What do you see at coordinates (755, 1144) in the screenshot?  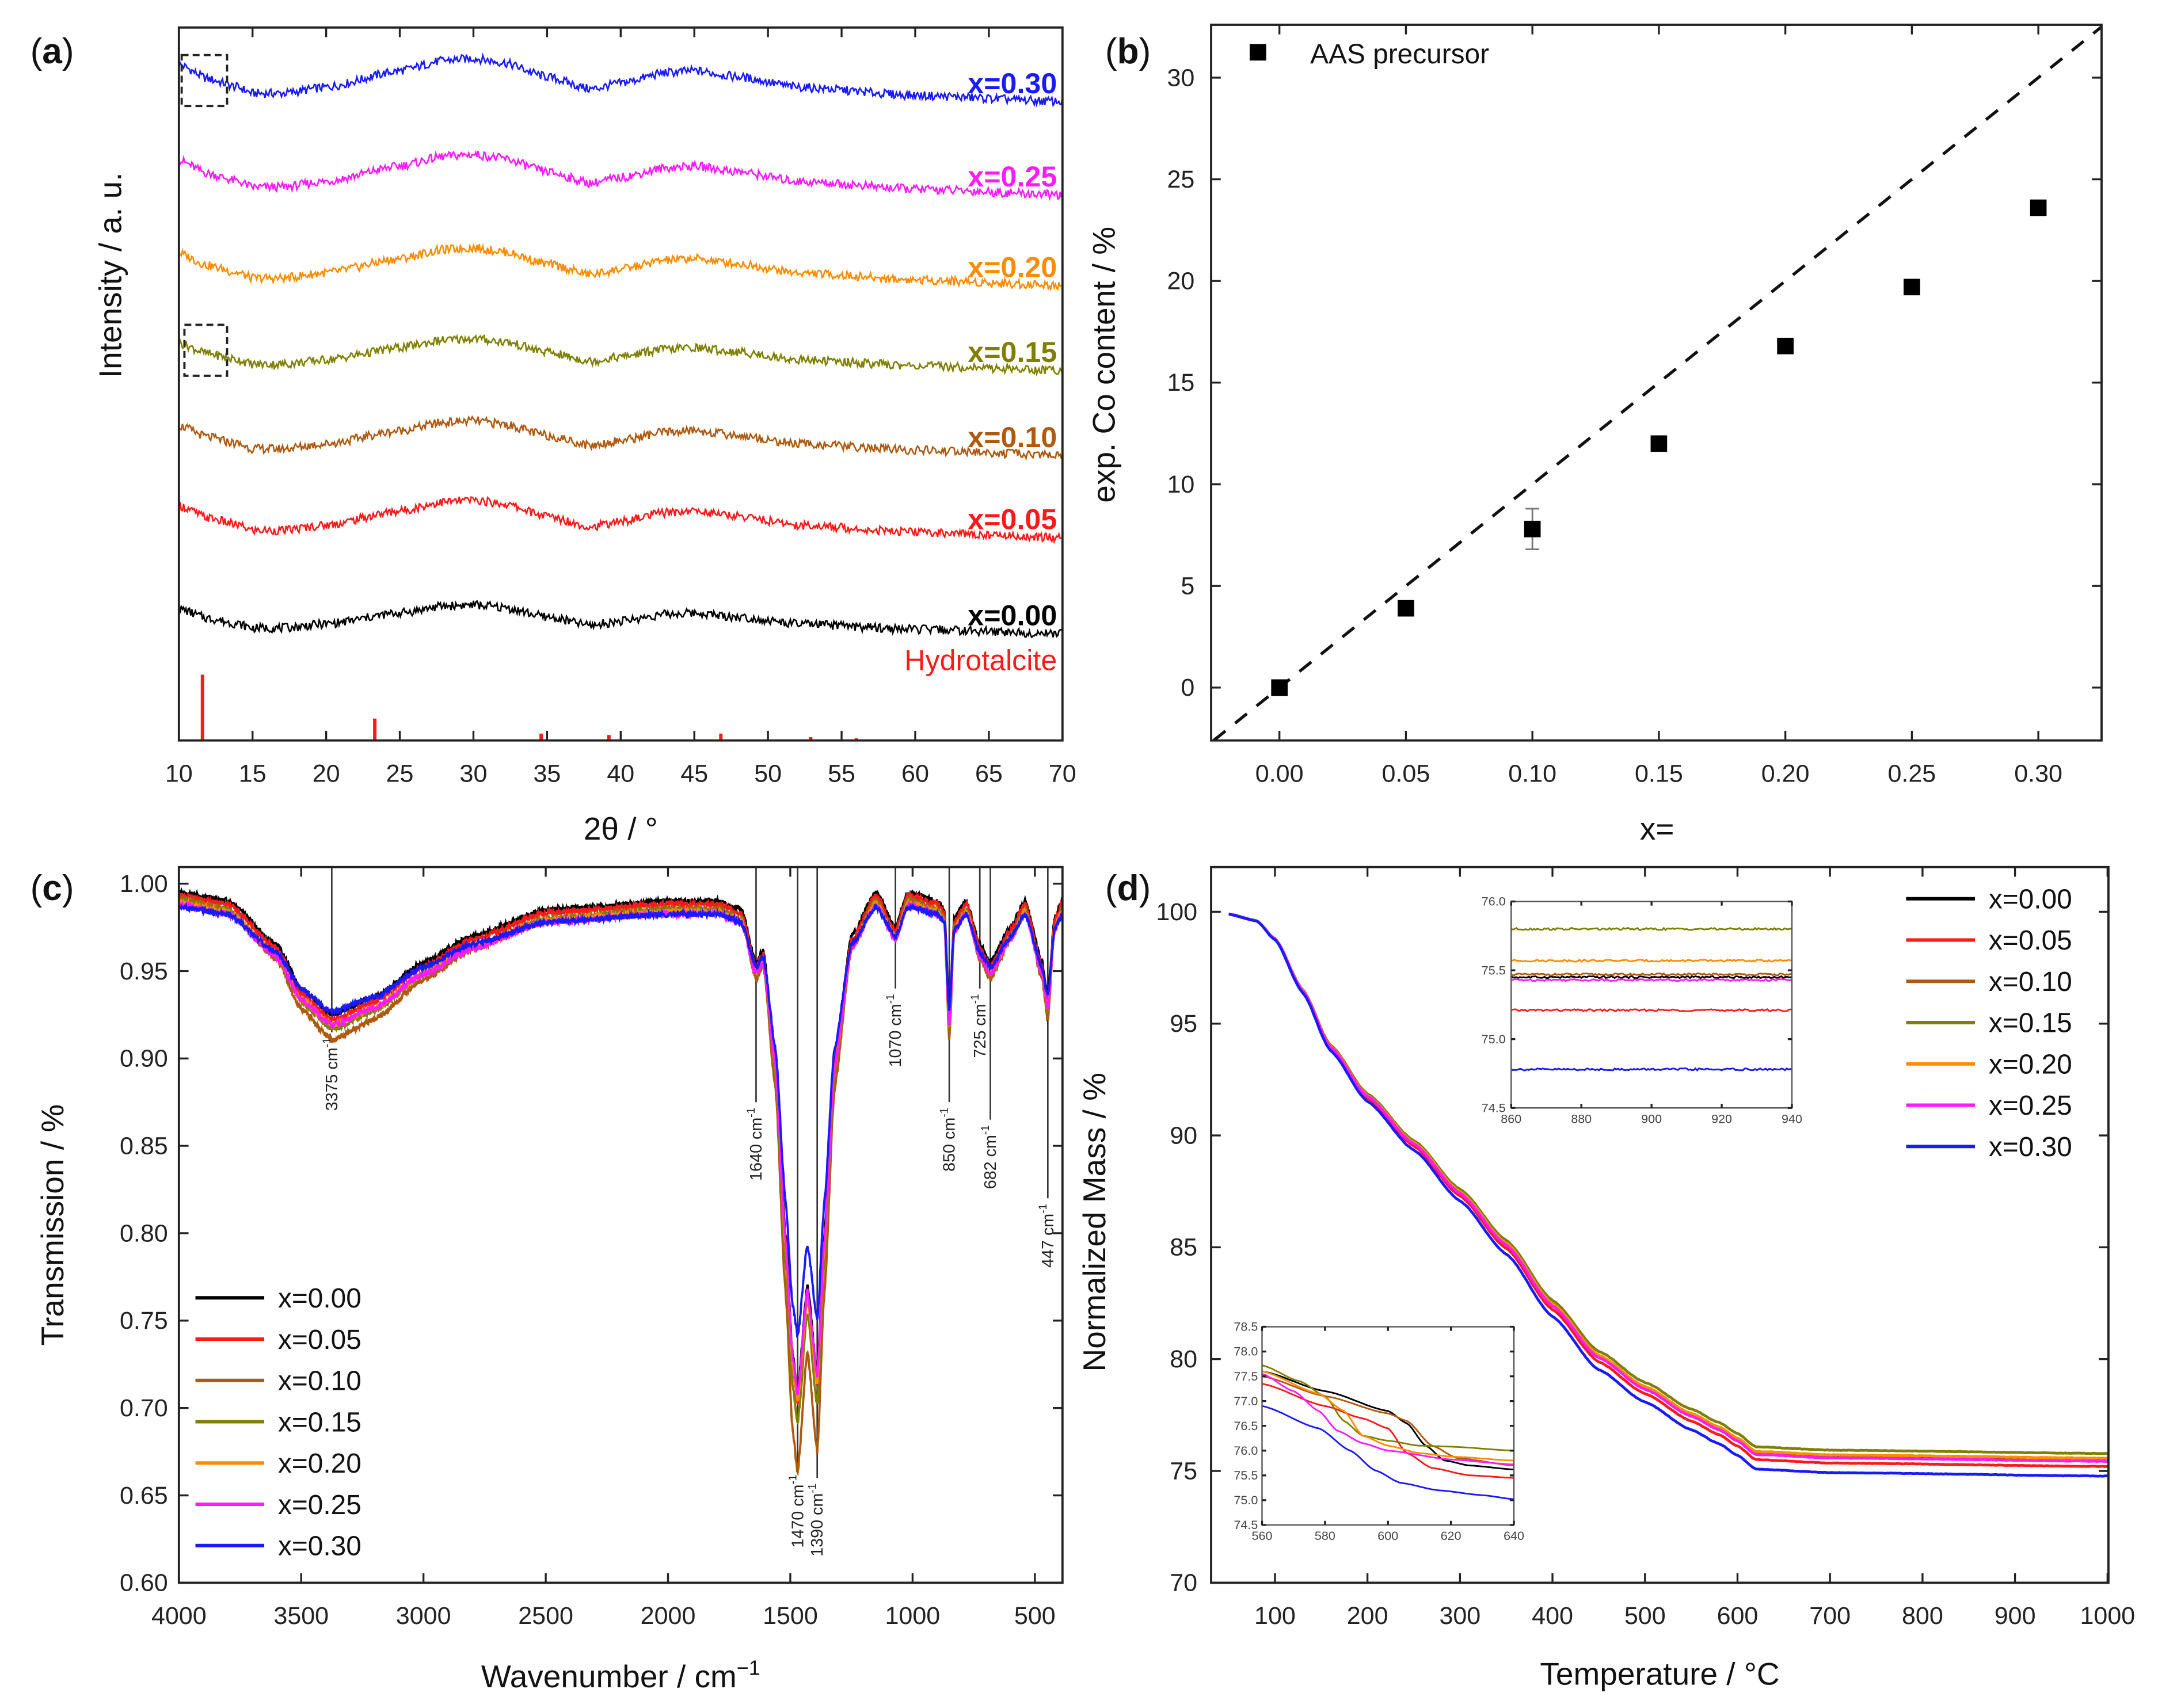 I see `peak-annotation: 1640 cm-1` at bounding box center [755, 1144].